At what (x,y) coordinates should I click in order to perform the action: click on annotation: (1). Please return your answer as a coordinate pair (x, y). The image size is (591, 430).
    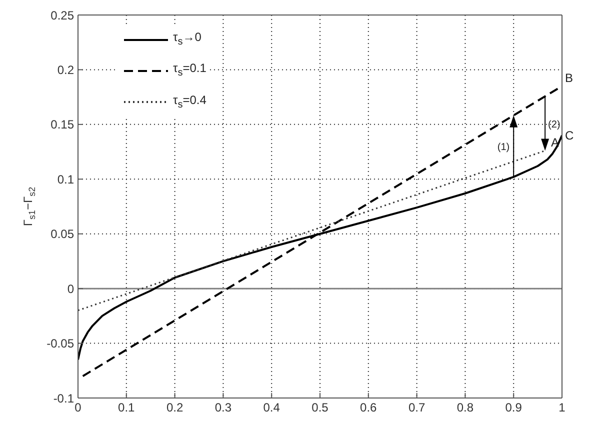
    Looking at the image, I should click on (503, 148).